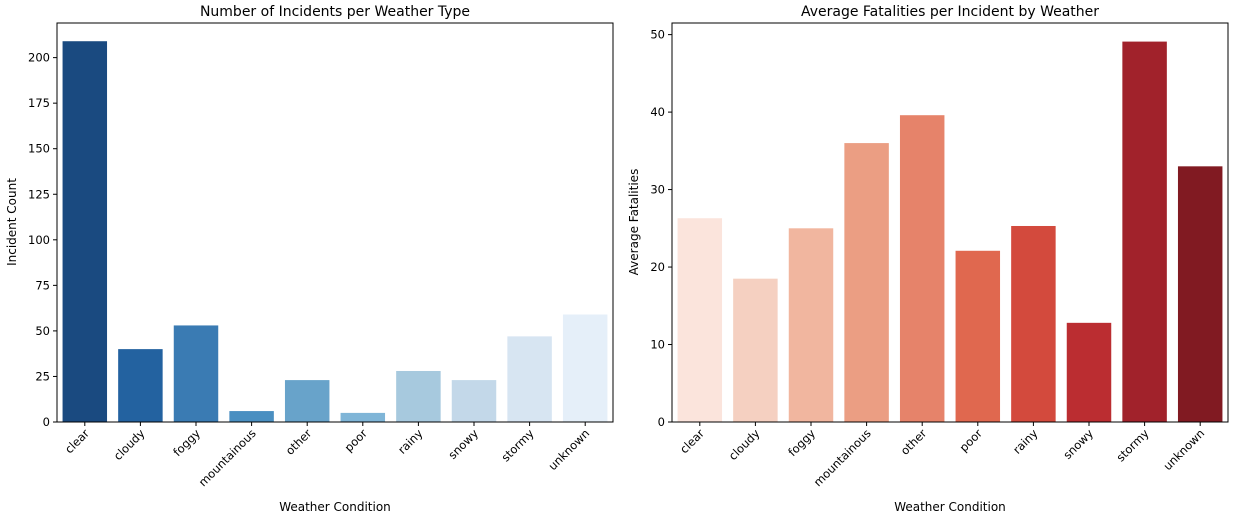 The width and height of the screenshot is (1234, 519). Describe the element at coordinates (657, 190) in the screenshot. I see `y-tick-label: 30` at that location.